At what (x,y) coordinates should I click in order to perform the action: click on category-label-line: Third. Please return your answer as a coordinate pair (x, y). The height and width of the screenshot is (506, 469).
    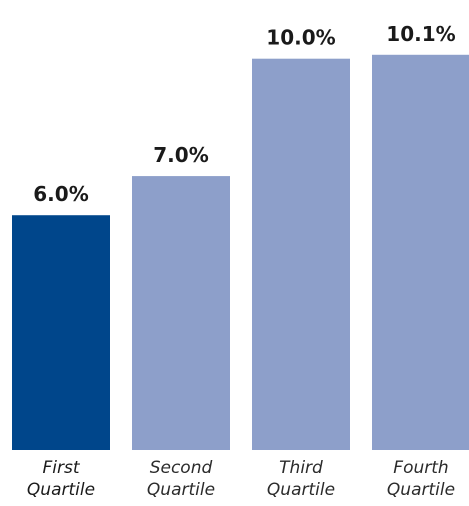
    Looking at the image, I should click on (301, 468).